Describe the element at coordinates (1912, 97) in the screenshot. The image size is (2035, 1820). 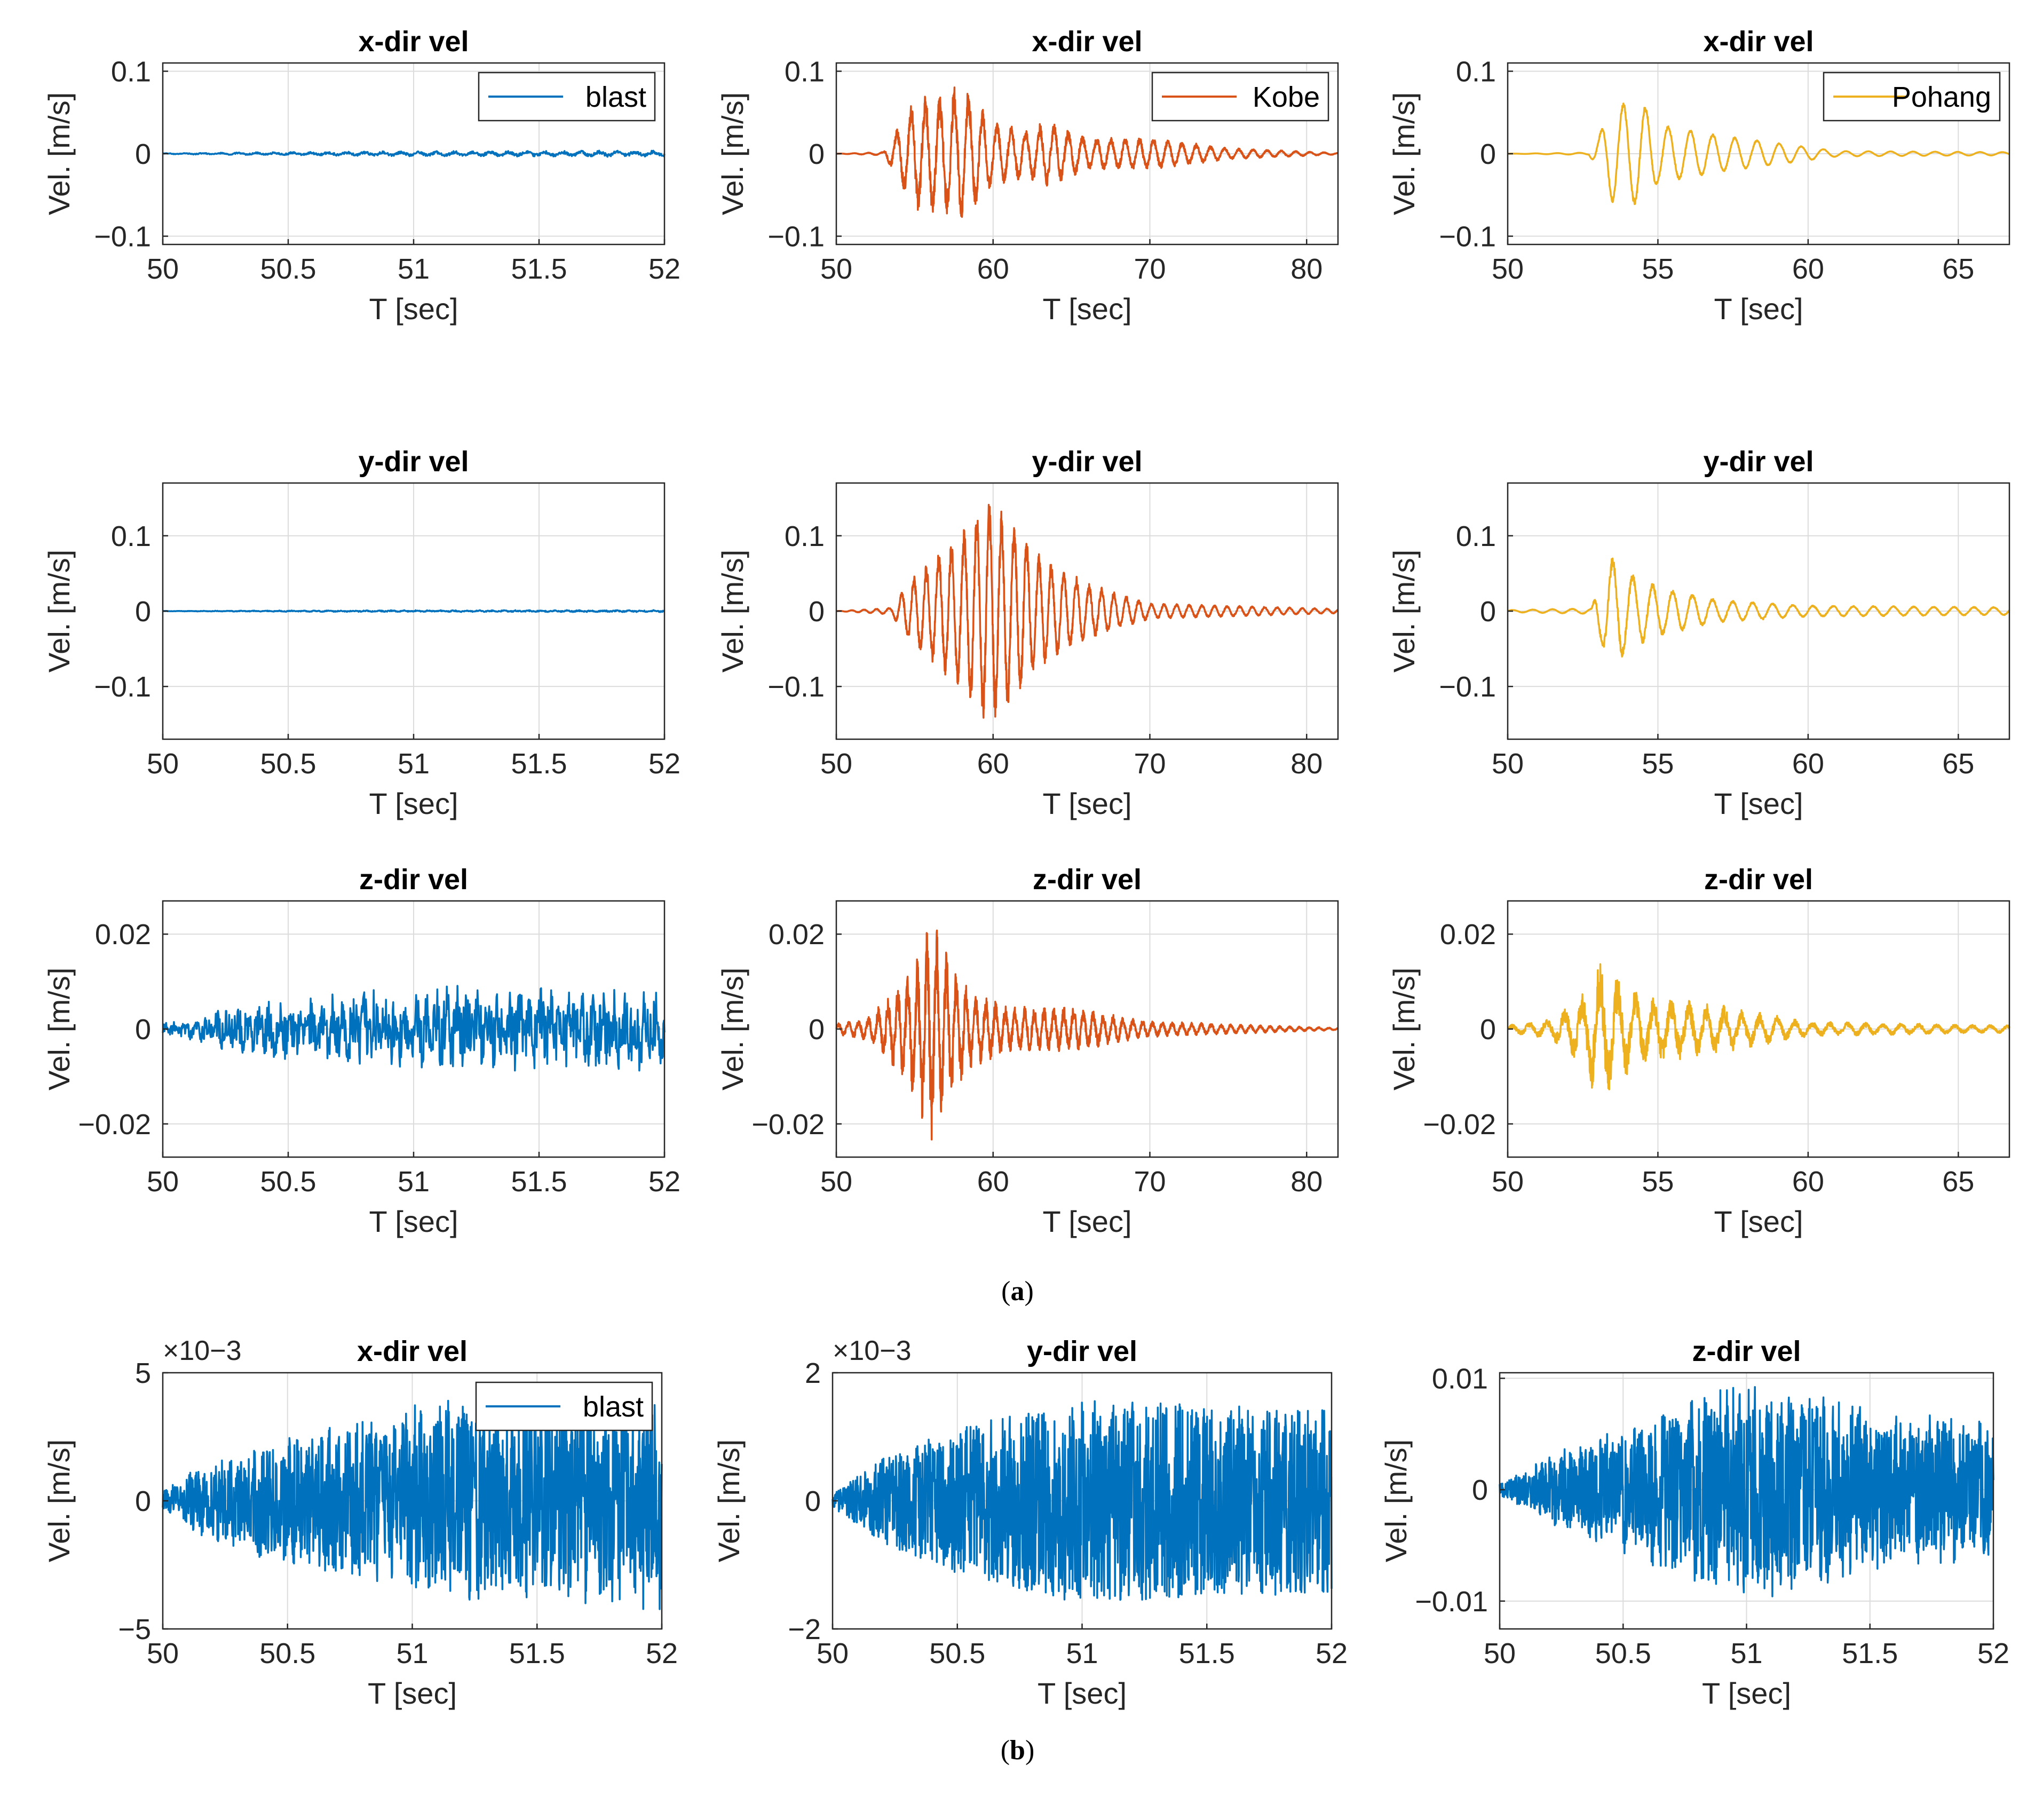
I see `legend: Pohang` at that location.